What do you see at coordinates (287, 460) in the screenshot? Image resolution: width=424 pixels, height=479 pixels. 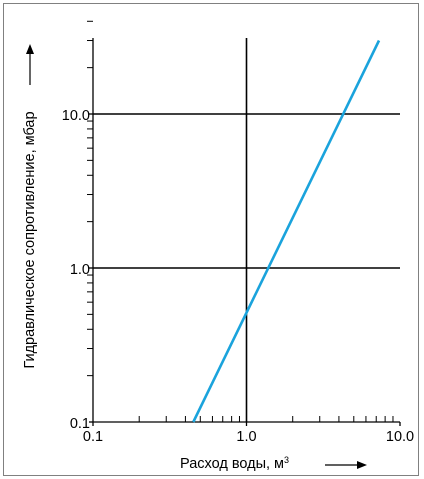 I see `x-axis-label-superscript: 3` at bounding box center [287, 460].